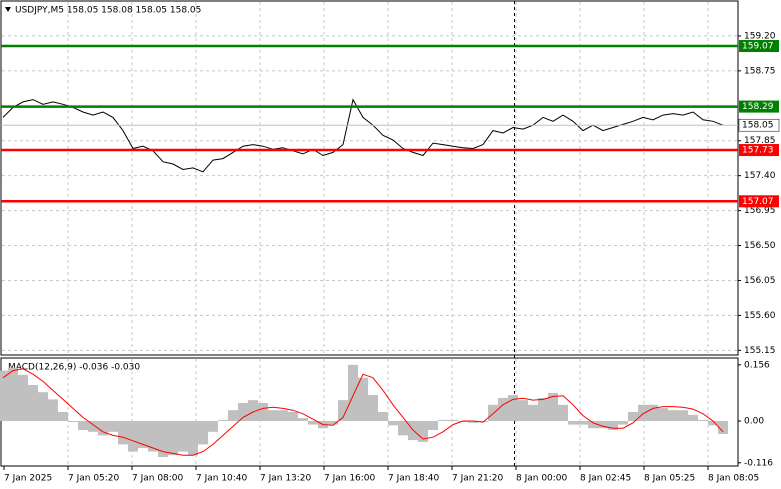 This screenshot has height=489, width=781. What do you see at coordinates (760, 246) in the screenshot?
I see `y-tick-label: 156.50` at bounding box center [760, 246].